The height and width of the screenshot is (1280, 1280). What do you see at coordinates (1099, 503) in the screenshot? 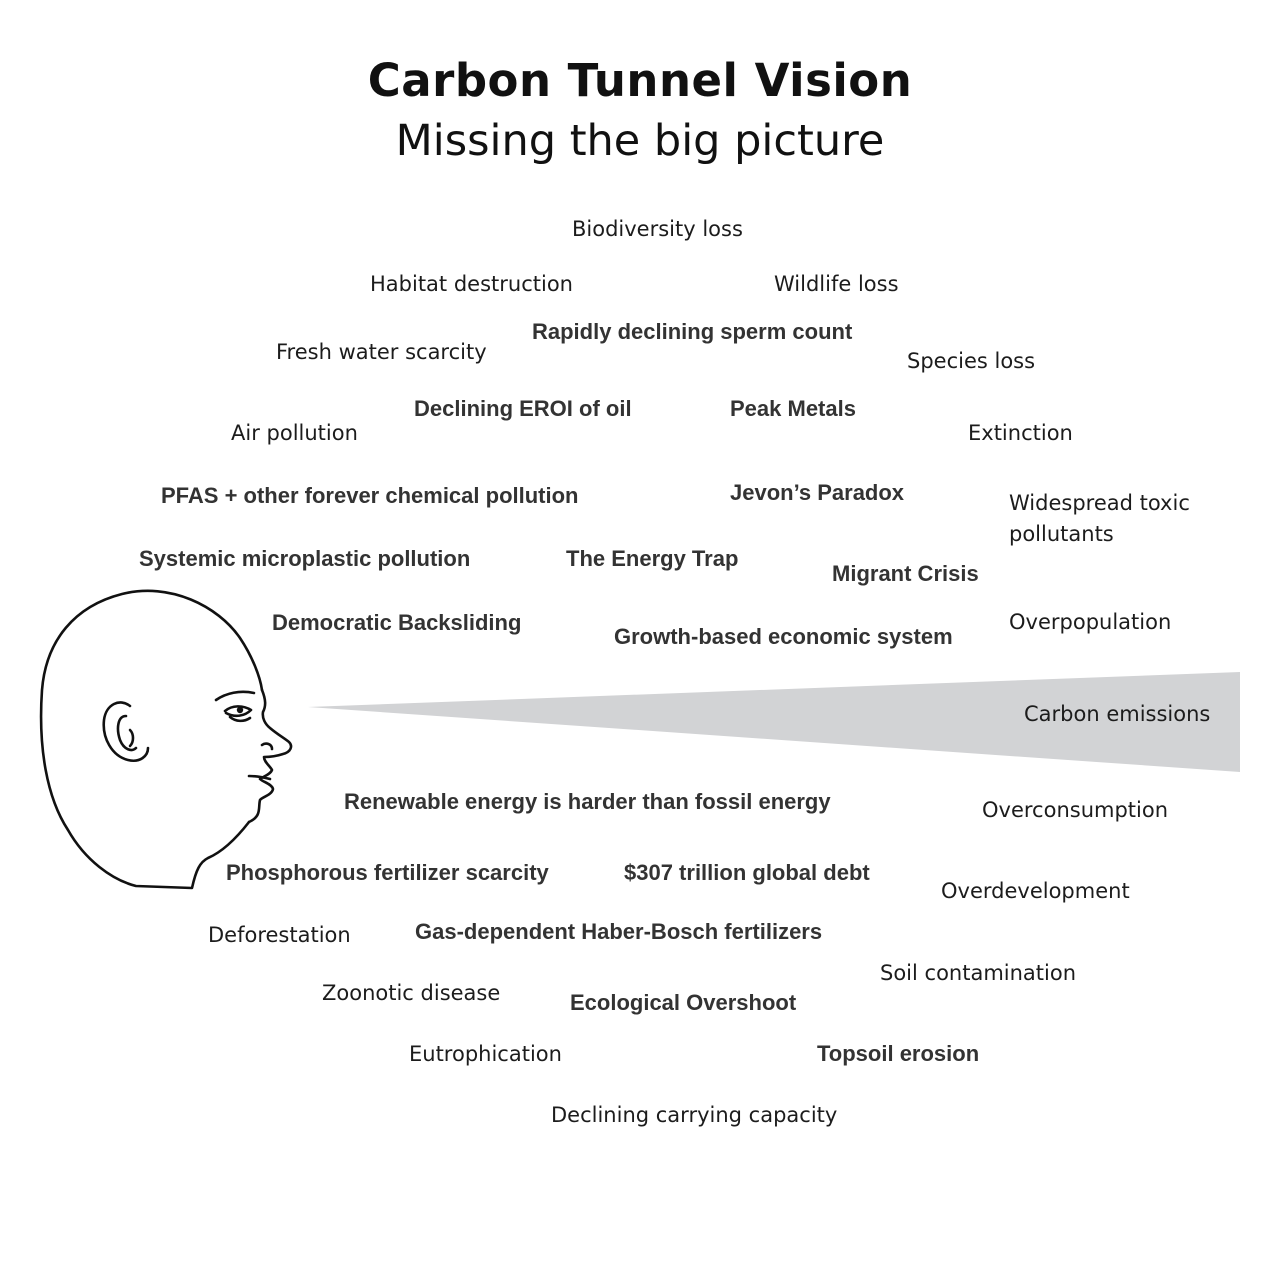
I see `issue-label: Widespread toxic` at bounding box center [1099, 503].